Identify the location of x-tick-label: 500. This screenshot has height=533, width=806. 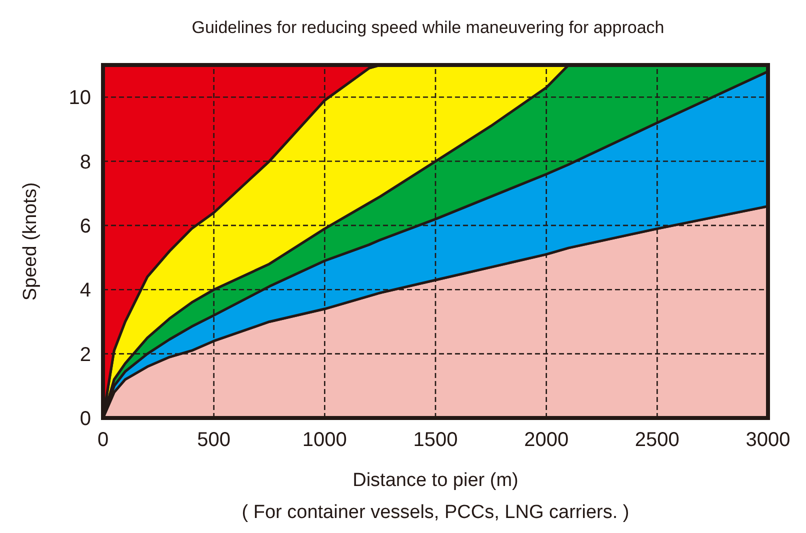
(214, 440).